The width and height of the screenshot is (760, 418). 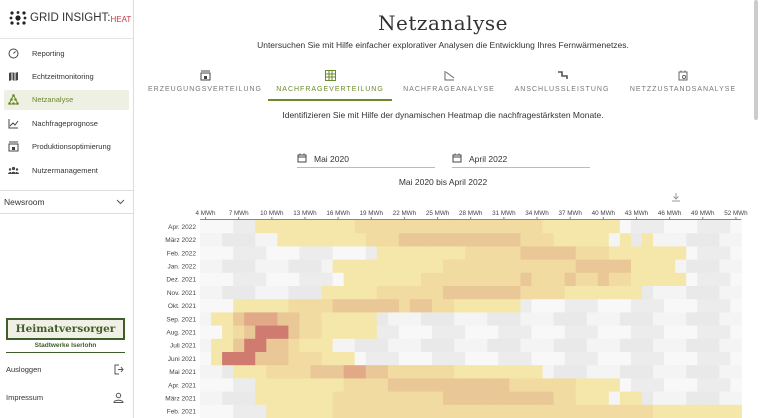 I want to click on sidebar-item-label: Nachfrageprognose, so click(x=65, y=123).